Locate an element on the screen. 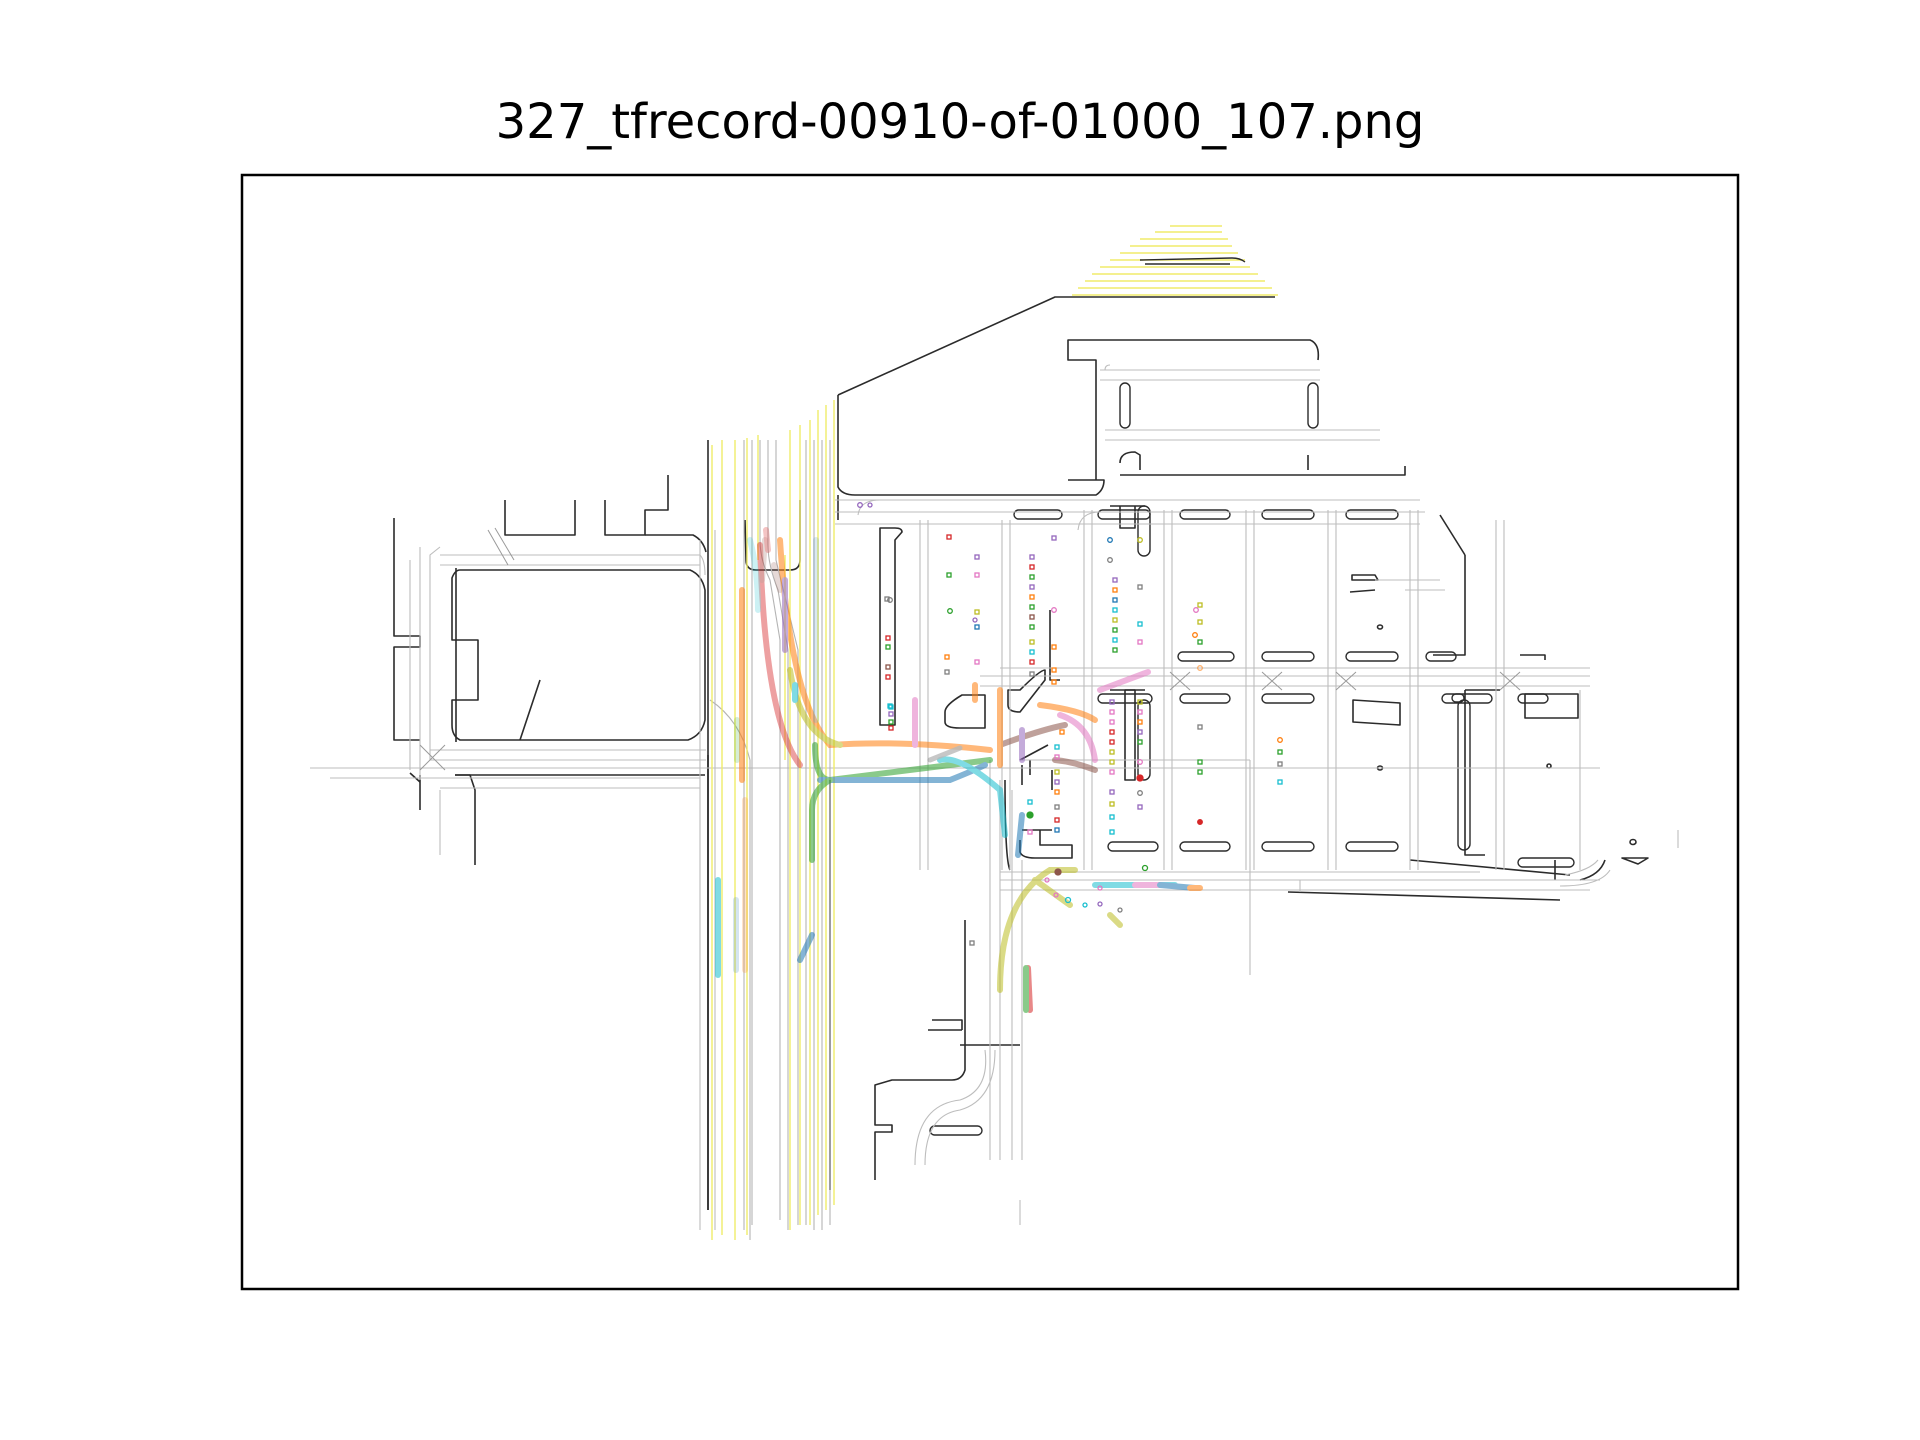 Image resolution: width=1920 pixels, height=1440 pixels. figure-title: 327_tfrecord-00910-of-01000_107.png is located at coordinates (960, 122).